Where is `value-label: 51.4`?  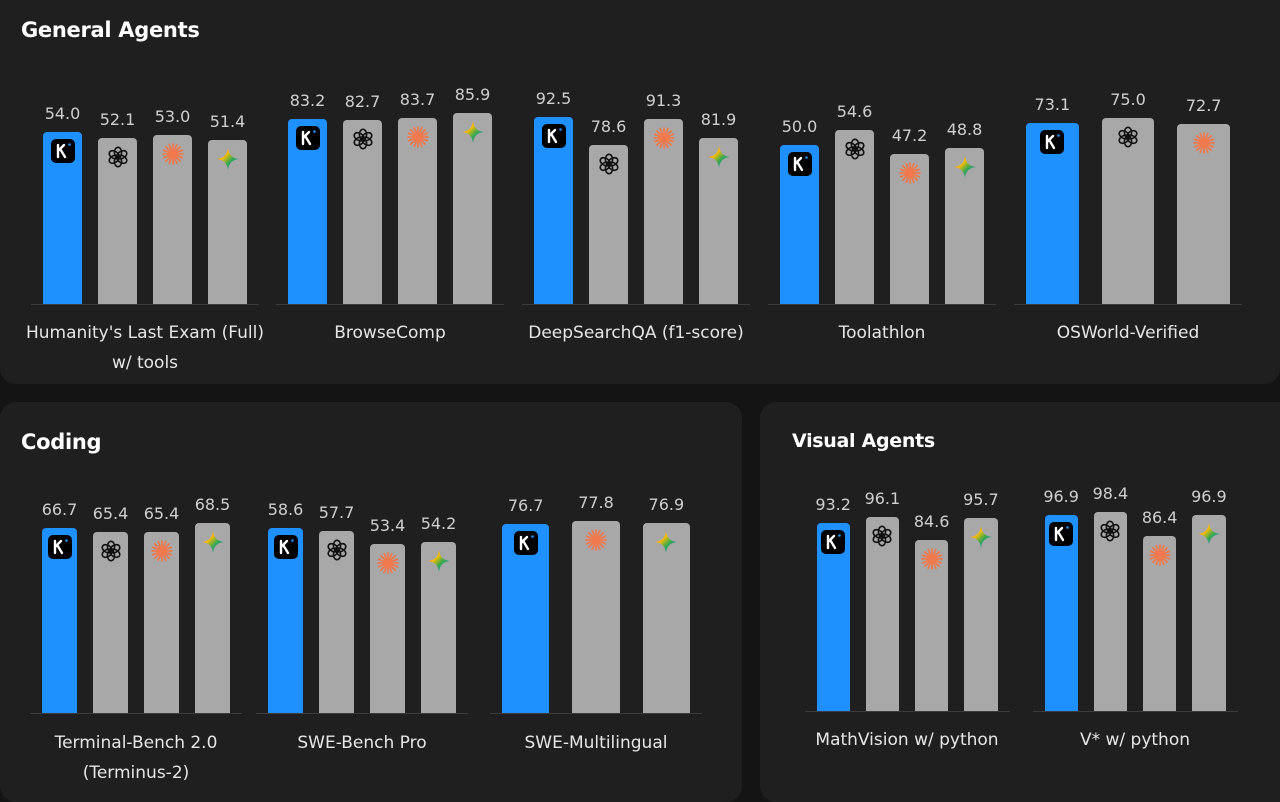
value-label: 51.4 is located at coordinates (227, 122).